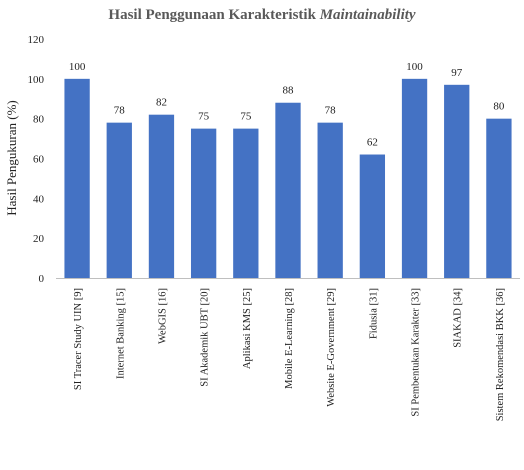 The width and height of the screenshot is (524, 470). What do you see at coordinates (36, 40) in the screenshot?
I see `y-tick-label: 120` at bounding box center [36, 40].